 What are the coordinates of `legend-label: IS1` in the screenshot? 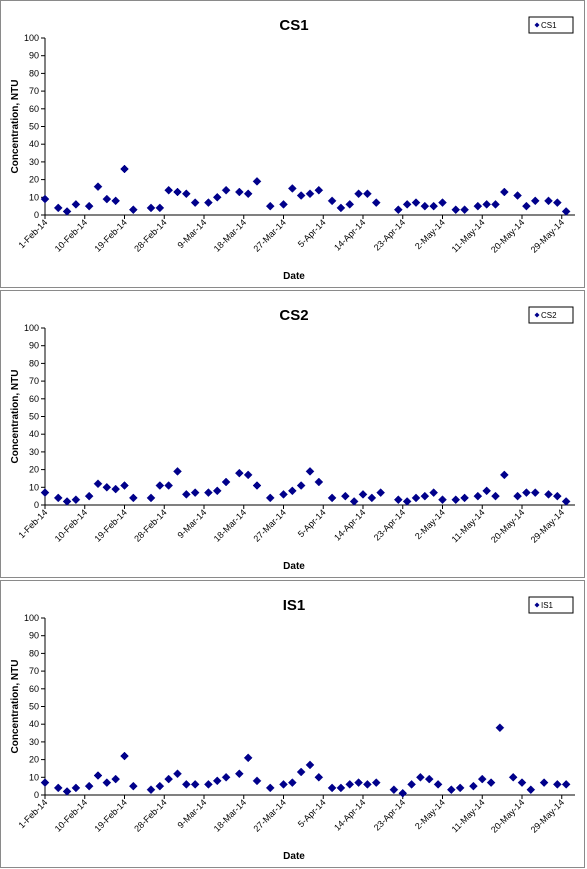 It's located at (547, 605).